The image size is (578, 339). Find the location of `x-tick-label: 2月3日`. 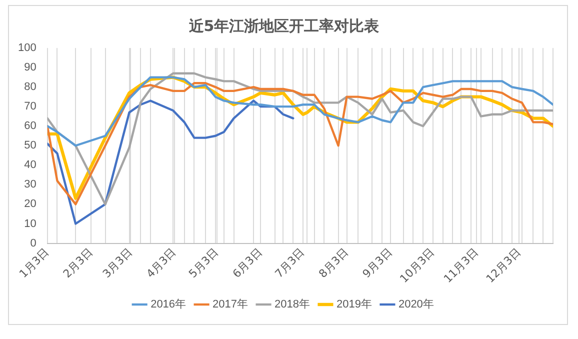

x-tick-label: 2月3日 is located at coordinates (78, 263).